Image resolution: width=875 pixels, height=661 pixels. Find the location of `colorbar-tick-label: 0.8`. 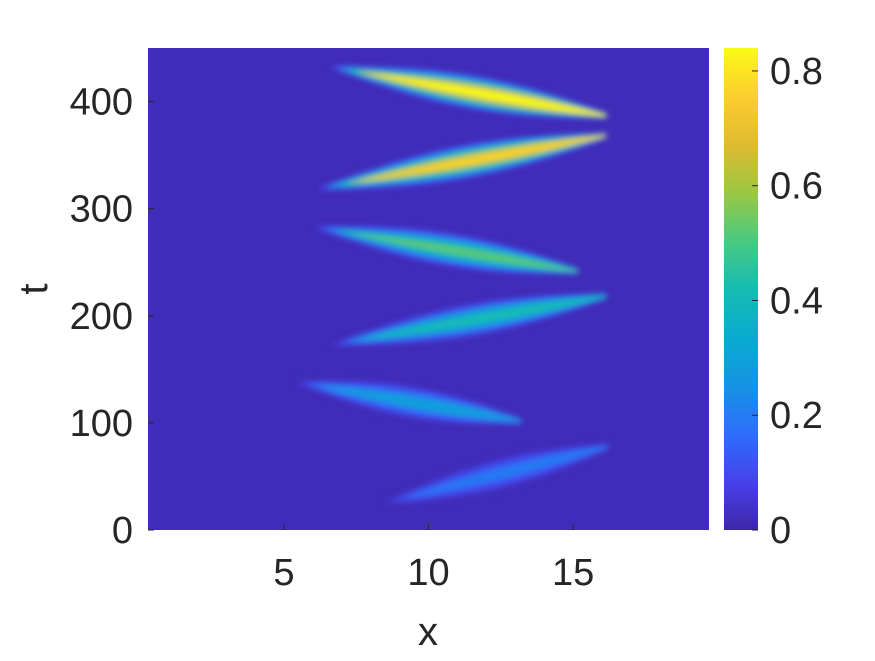

colorbar-tick-label: 0.8 is located at coordinates (796, 72).